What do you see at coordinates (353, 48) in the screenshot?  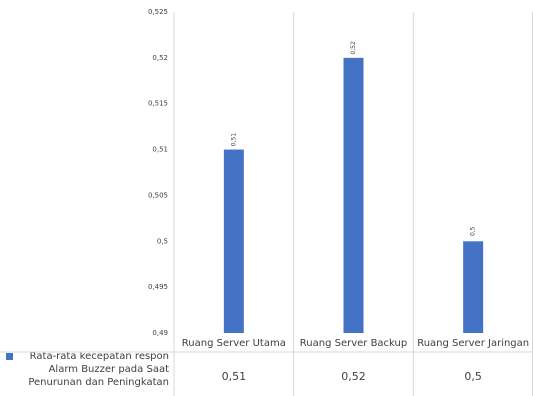 I see `data-label: 0,52` at bounding box center [353, 48].